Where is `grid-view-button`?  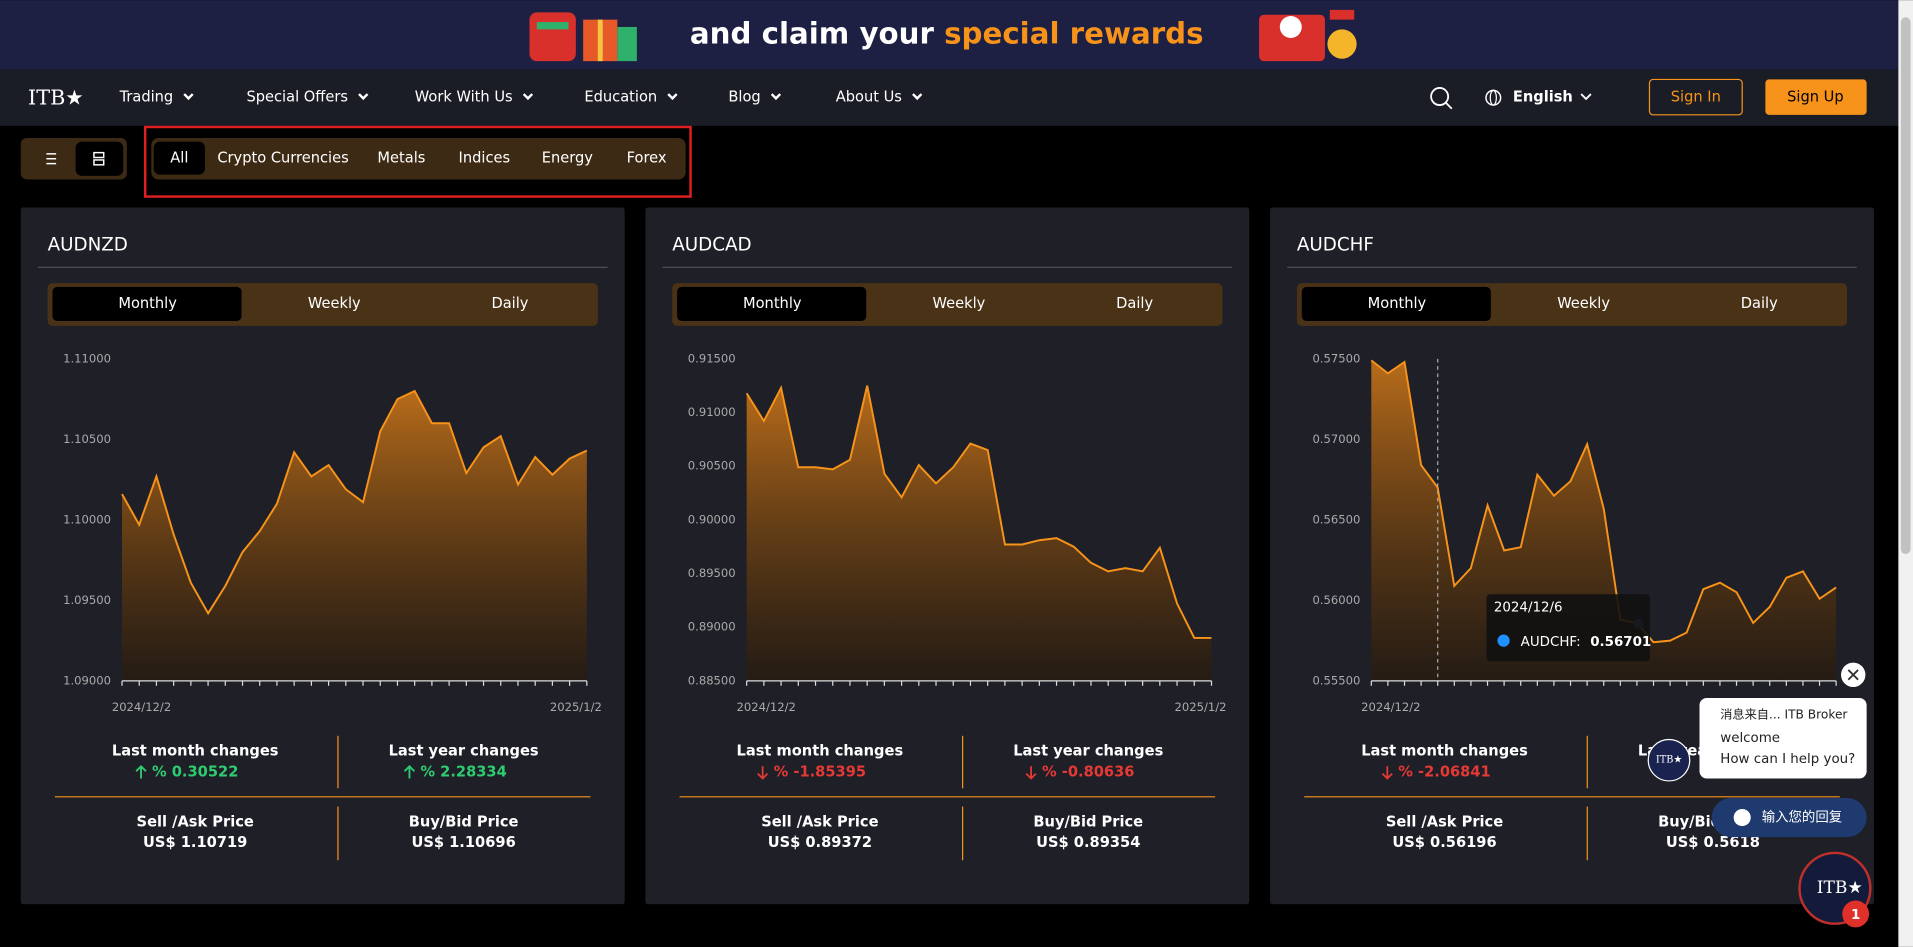 grid-view-button is located at coordinates (99, 158).